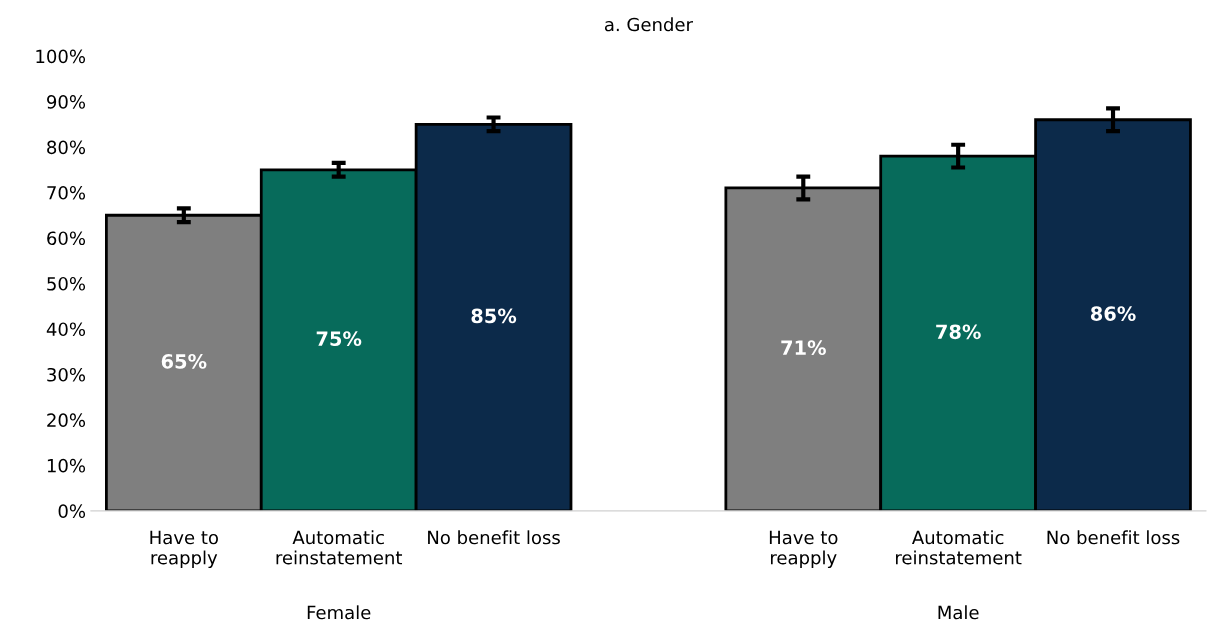 Image resolution: width=1212 pixels, height=623 pixels. What do you see at coordinates (66, 329) in the screenshot?
I see `y-tick-label: 40%` at bounding box center [66, 329].